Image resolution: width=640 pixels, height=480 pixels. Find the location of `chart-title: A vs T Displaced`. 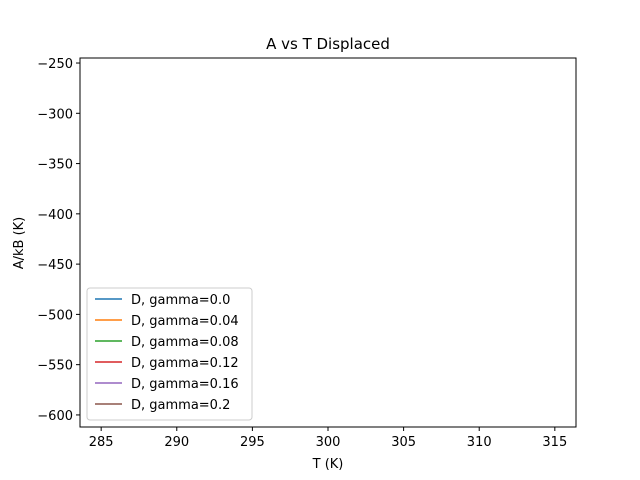

chart-title: A vs T Displaced is located at coordinates (328, 44).